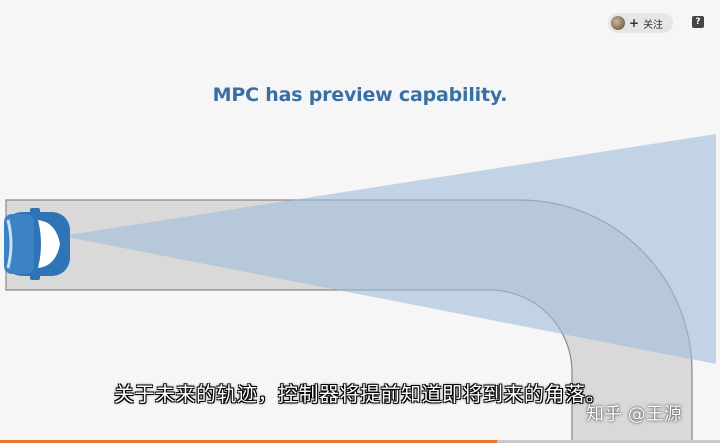  What do you see at coordinates (360, 394) in the screenshot?
I see `video-subtitle: 关于未来的轨迹，控制器将提前知道即将到来的角落。` at bounding box center [360, 394].